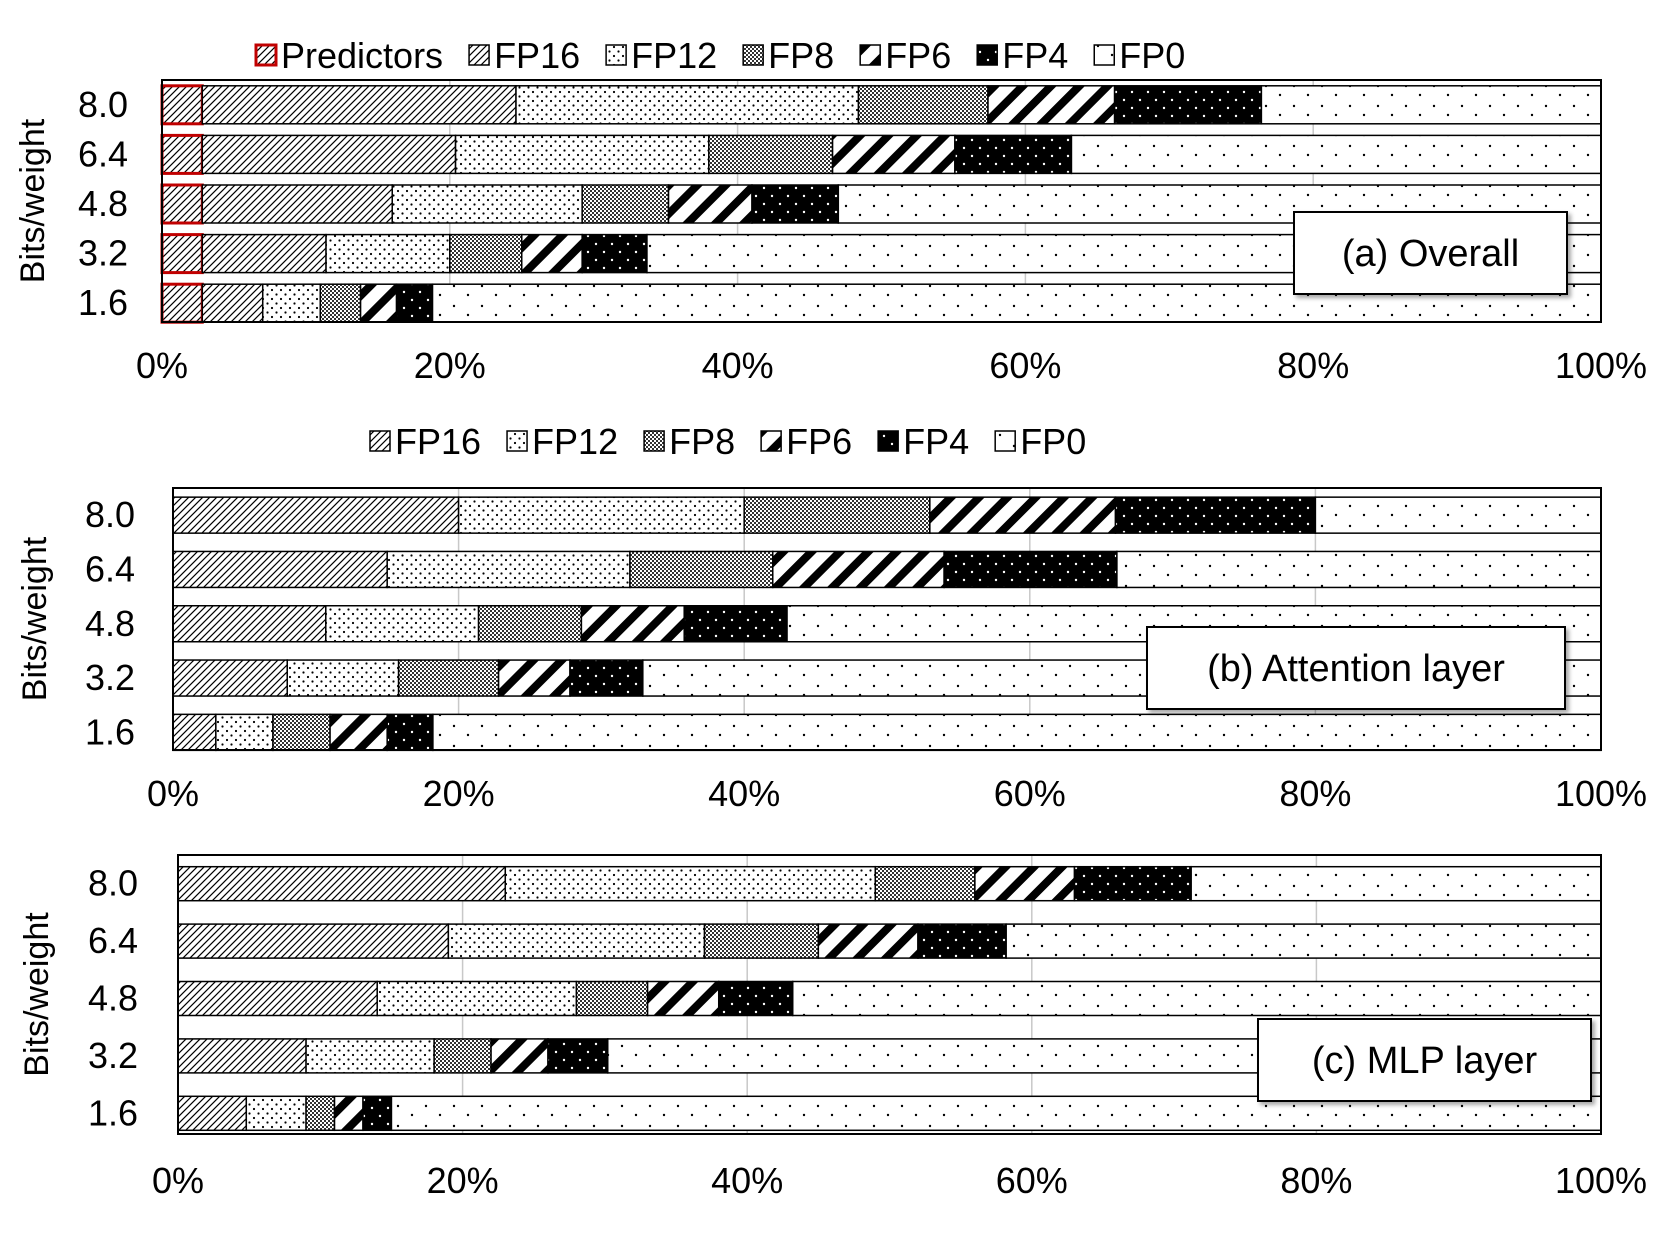  I want to click on legend-item: FP0, so click(1139, 55).